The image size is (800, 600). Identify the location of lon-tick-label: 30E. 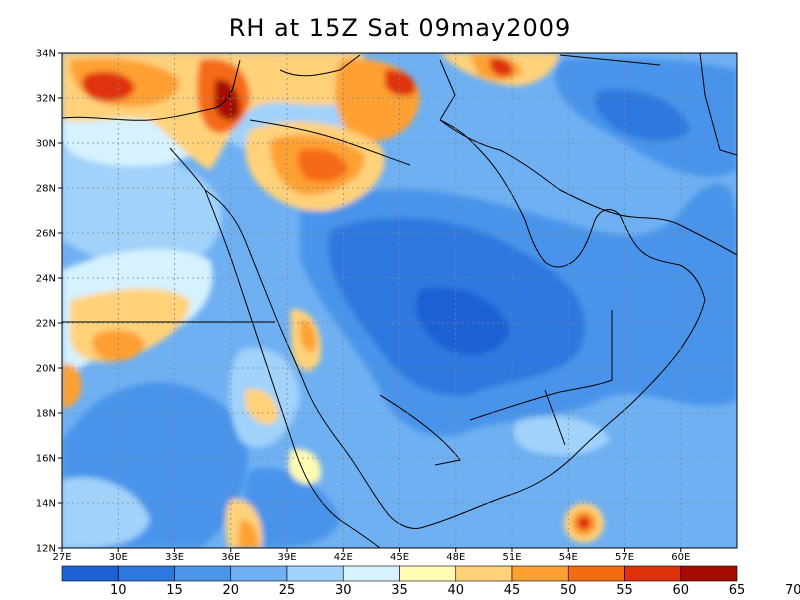
(118, 557).